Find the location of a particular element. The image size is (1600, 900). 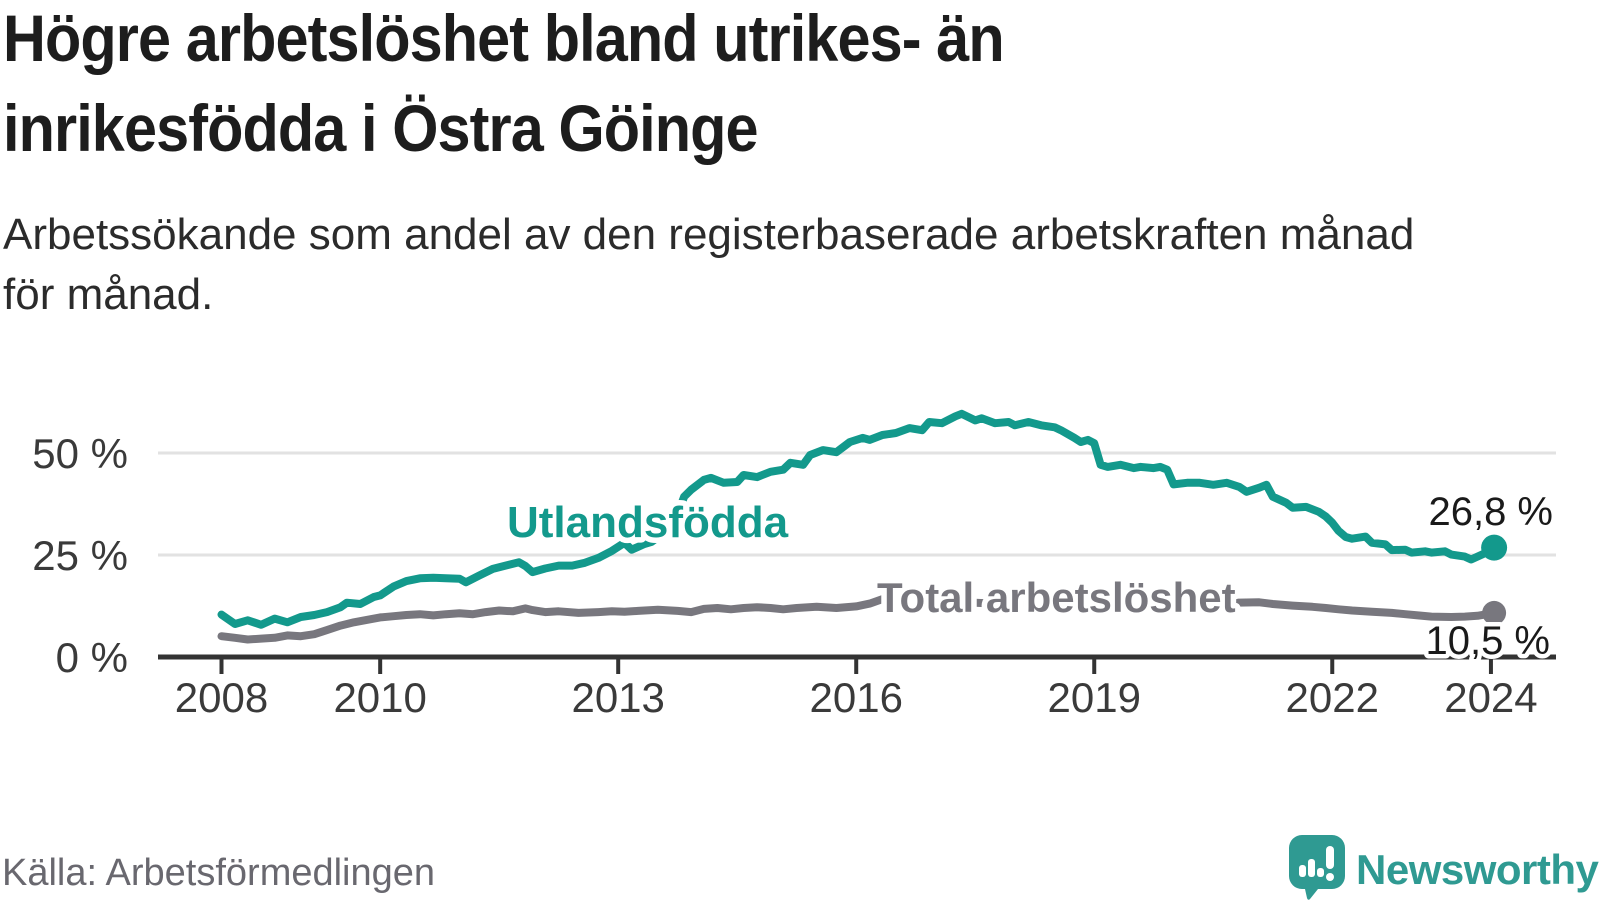

x-tick-label-2013: 2013 is located at coordinates (617, 697).